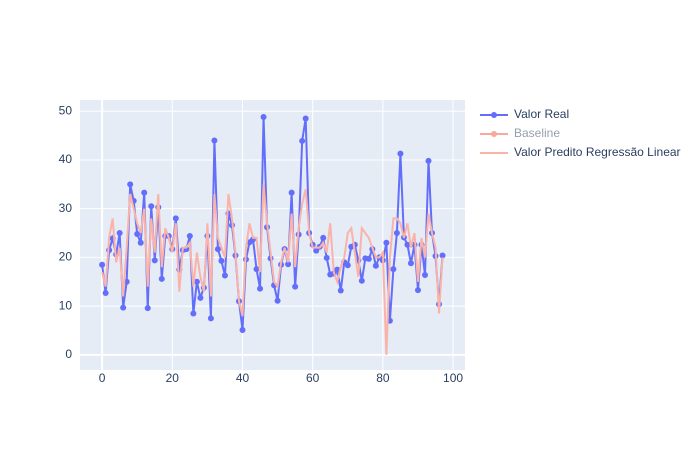  Describe the element at coordinates (541, 114) in the screenshot. I see `legend-label: Valor Real` at that location.